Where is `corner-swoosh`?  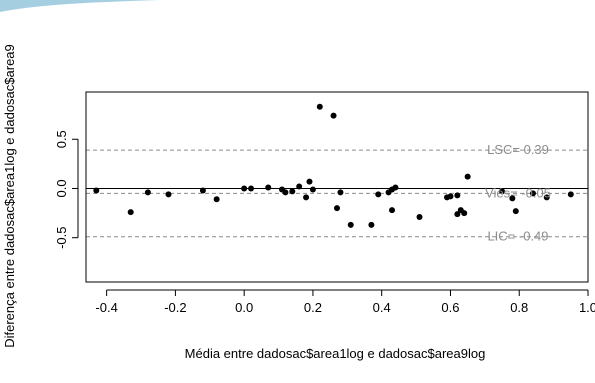 corner-swoosh is located at coordinates (80, 6).